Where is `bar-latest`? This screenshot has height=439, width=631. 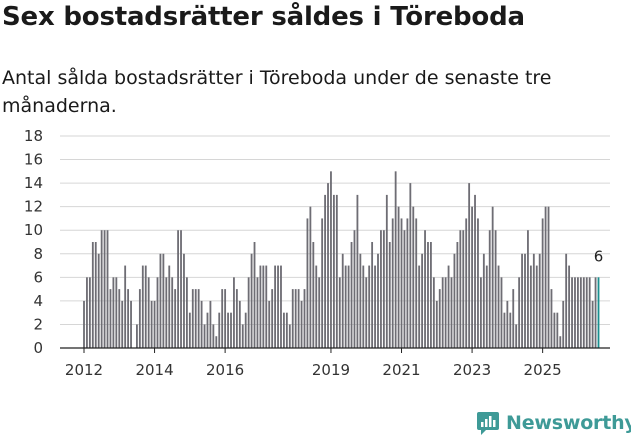
bar-latest is located at coordinates (598, 312).